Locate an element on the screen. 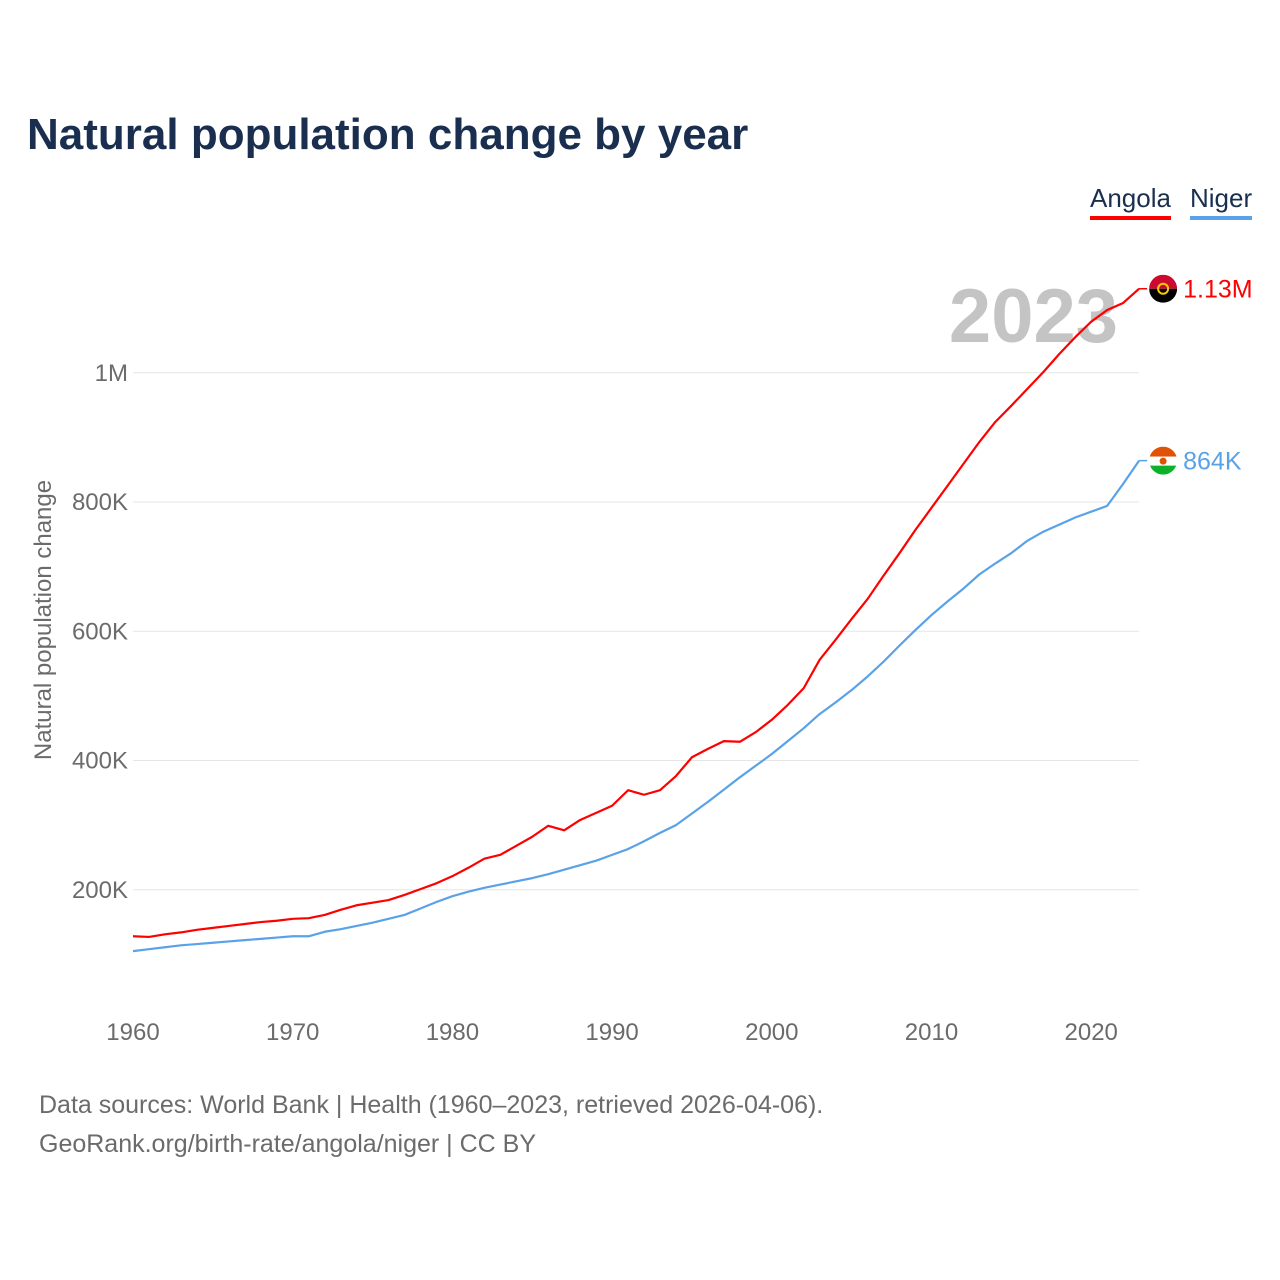  y-tick-label: 800K is located at coordinates (100, 502).